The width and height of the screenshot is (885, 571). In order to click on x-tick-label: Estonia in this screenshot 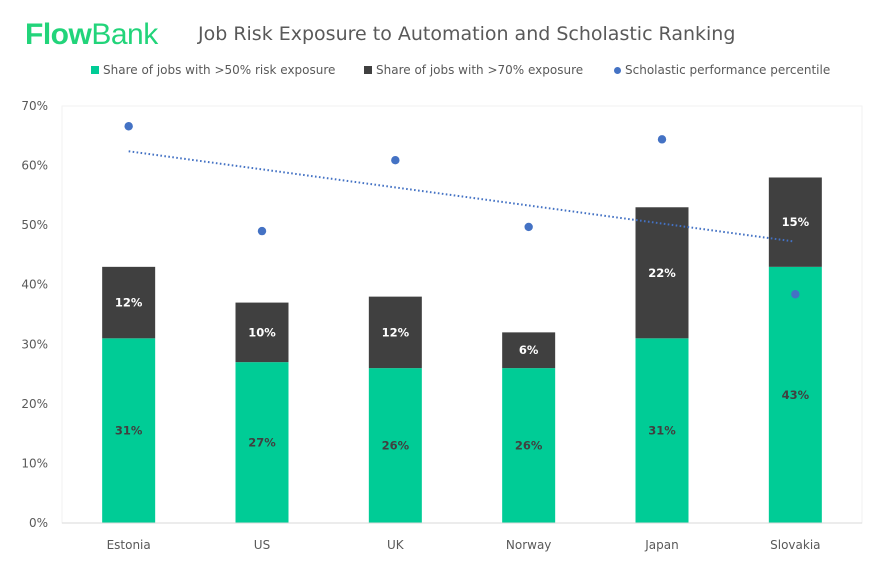, I will do `click(129, 545)`.